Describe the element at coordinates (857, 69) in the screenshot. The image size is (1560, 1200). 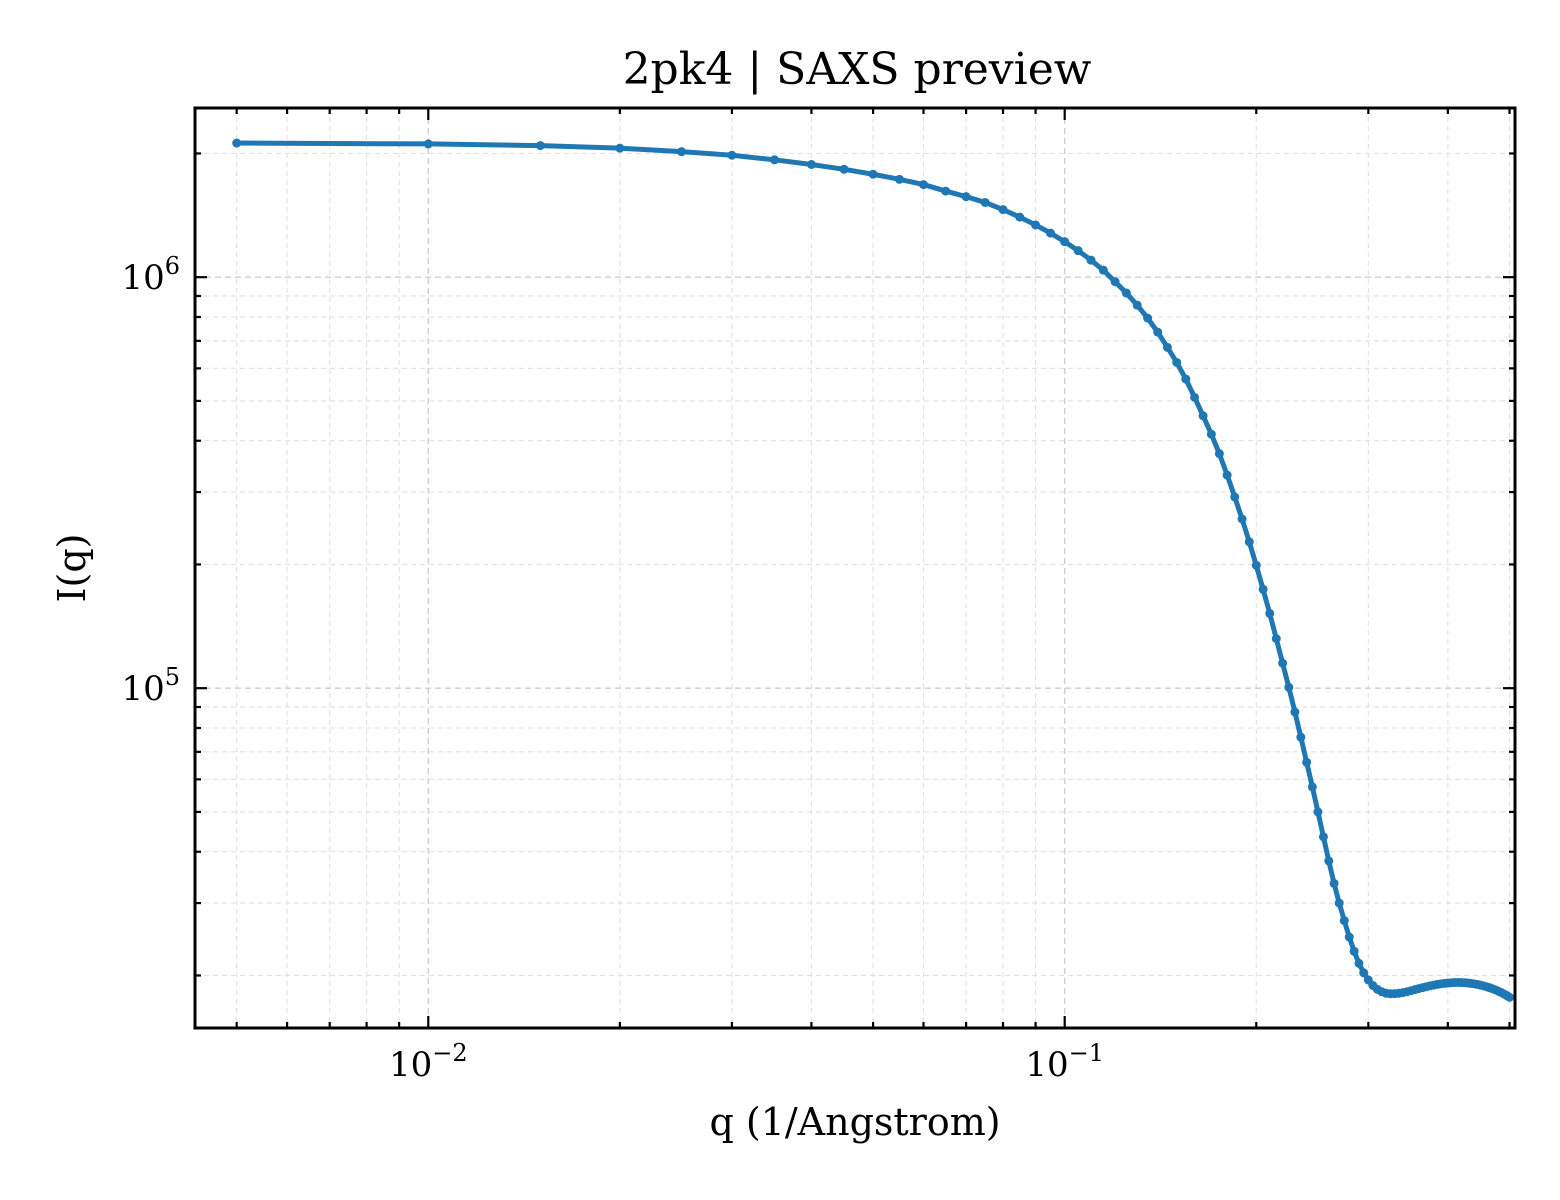
I see `chart-title: 2pk4 | SAXS preview` at that location.